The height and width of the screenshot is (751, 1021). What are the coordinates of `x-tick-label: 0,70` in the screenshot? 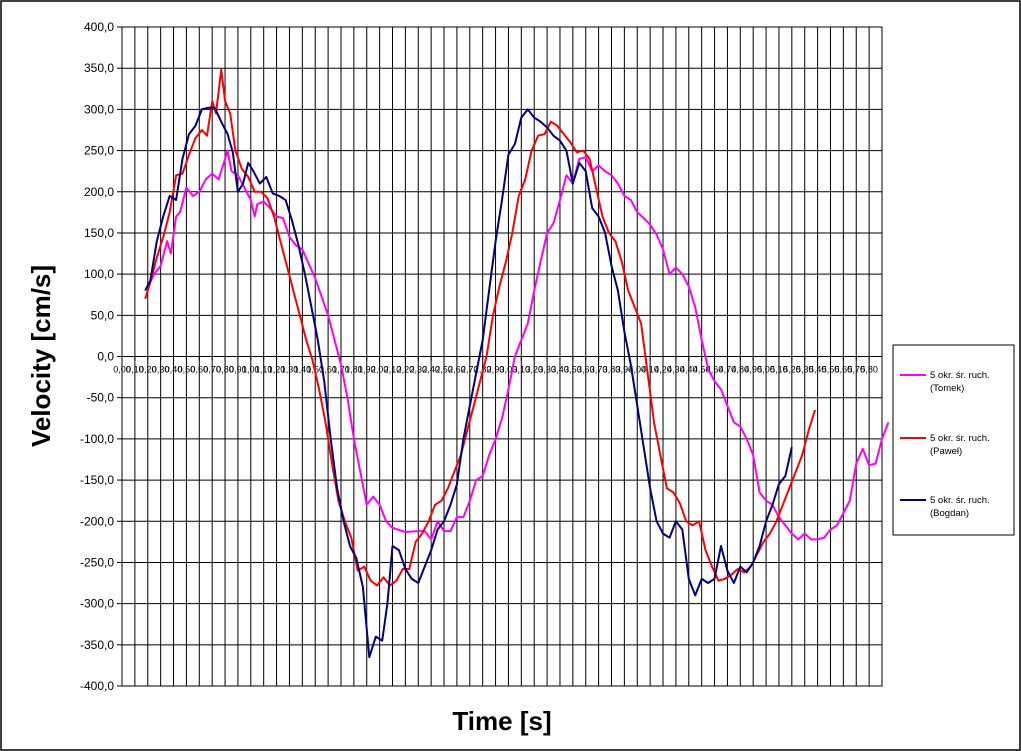 It's located at (212, 370).